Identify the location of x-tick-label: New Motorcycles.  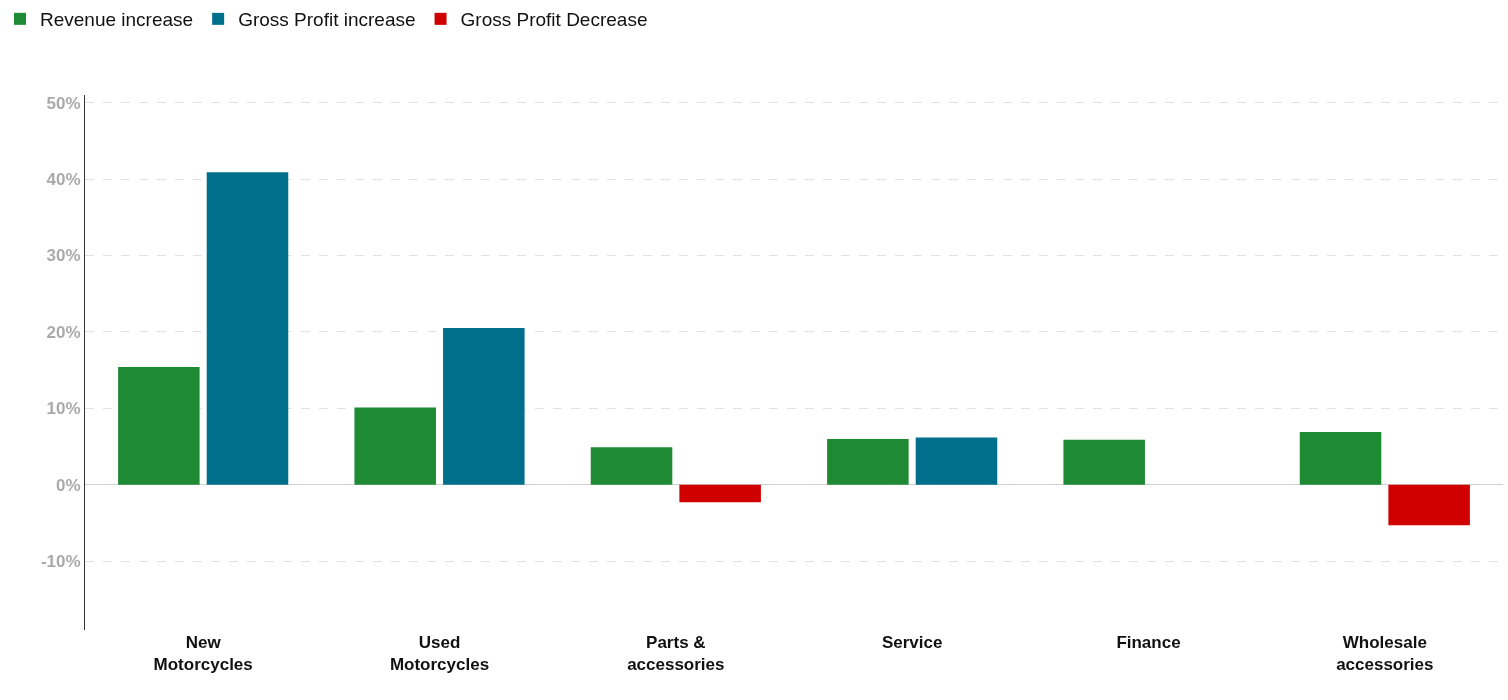
(203, 654).